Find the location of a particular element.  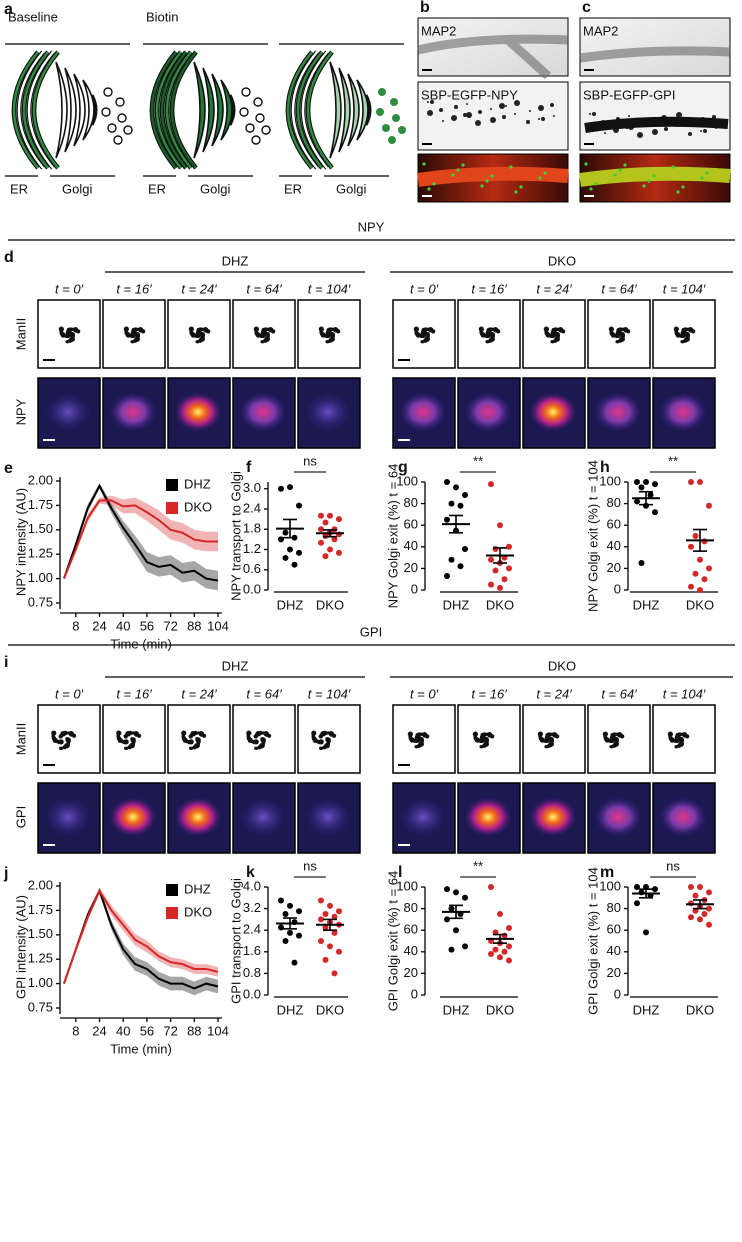

y-tick-label: 20 is located at coordinates (411, 567).